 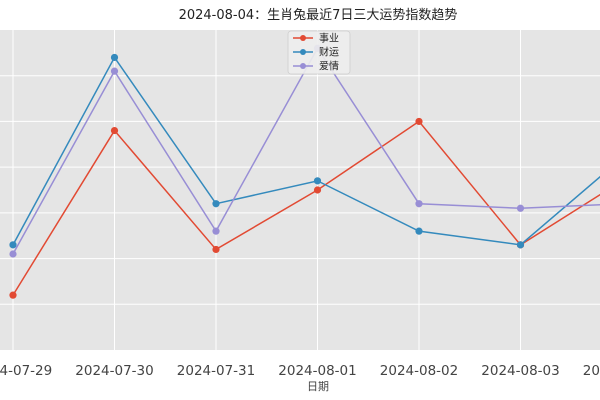 I want to click on x-axis-label: 日期, so click(x=318, y=386).